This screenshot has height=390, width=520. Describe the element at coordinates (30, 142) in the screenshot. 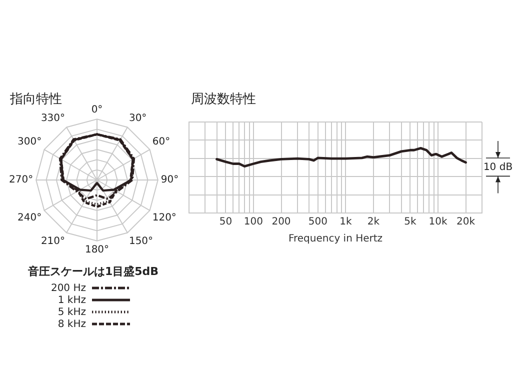

I see `spoke-label: 300°` at that location.